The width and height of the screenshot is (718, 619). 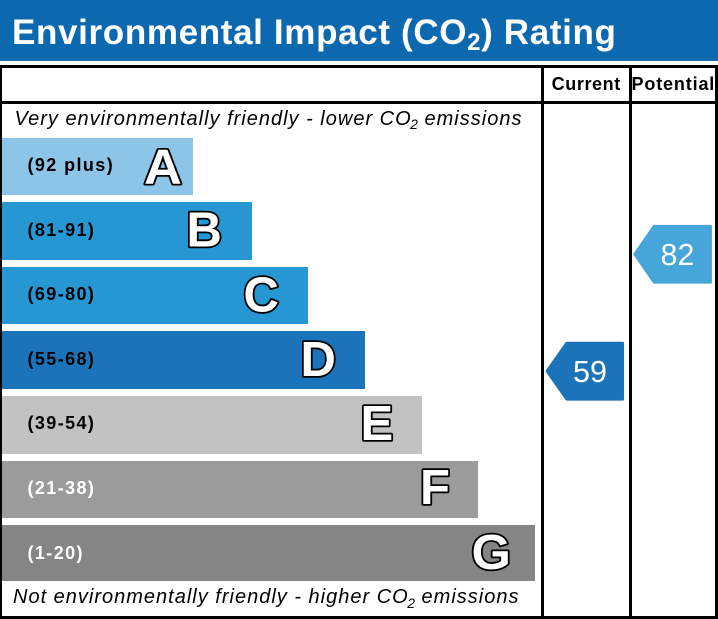 What do you see at coordinates (204, 231) in the screenshot?
I see `svg-text: B` at bounding box center [204, 231].